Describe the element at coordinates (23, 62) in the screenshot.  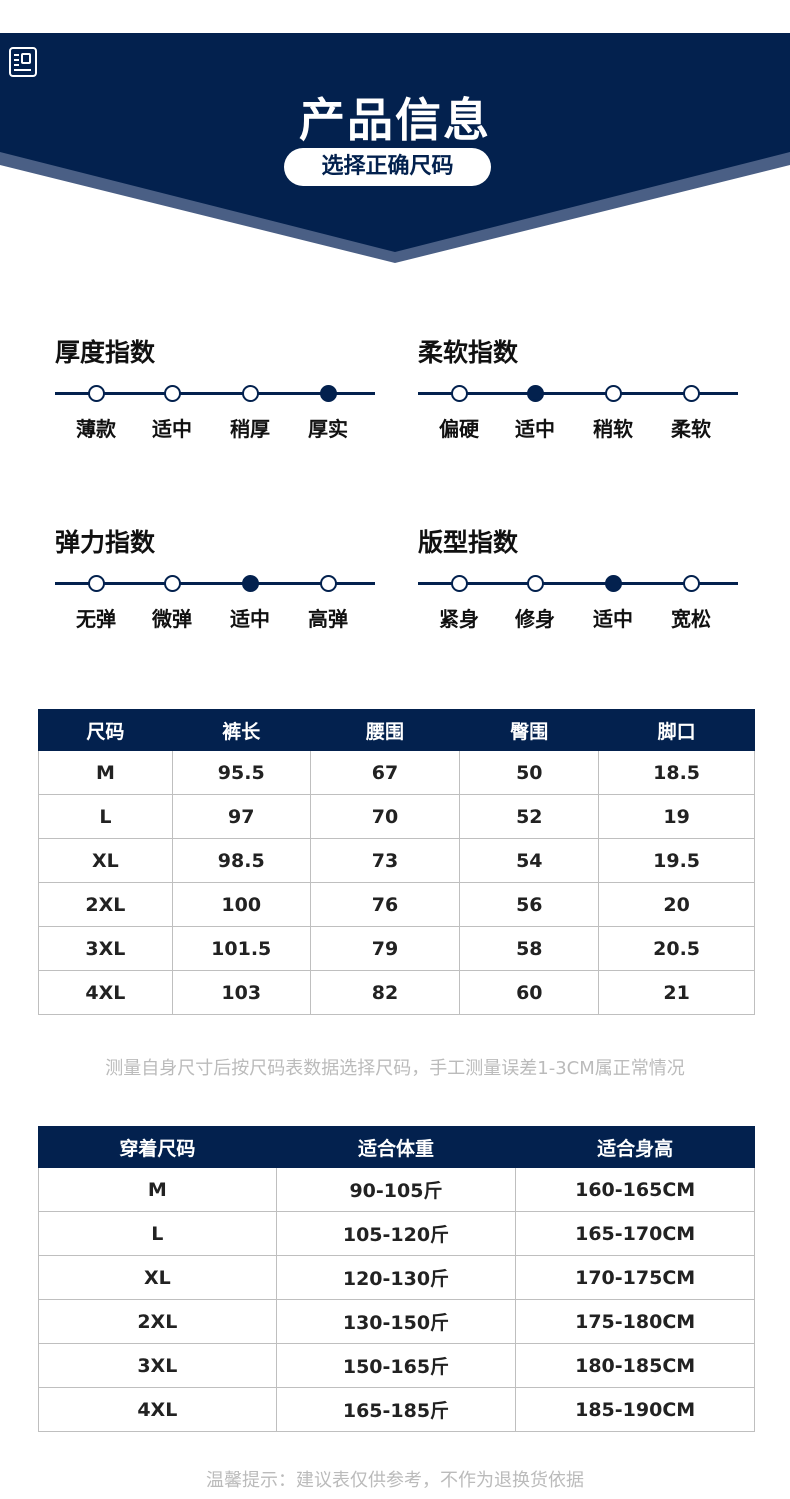
I see `document-icon` at that location.